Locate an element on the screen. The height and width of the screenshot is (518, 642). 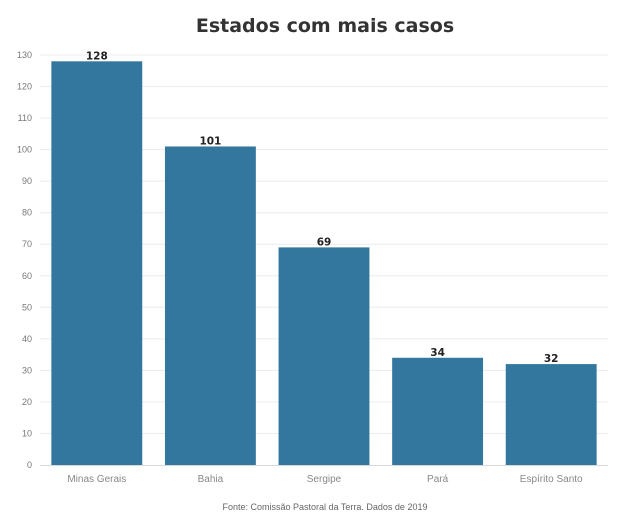
bar-value-label: 128 is located at coordinates (97, 56).